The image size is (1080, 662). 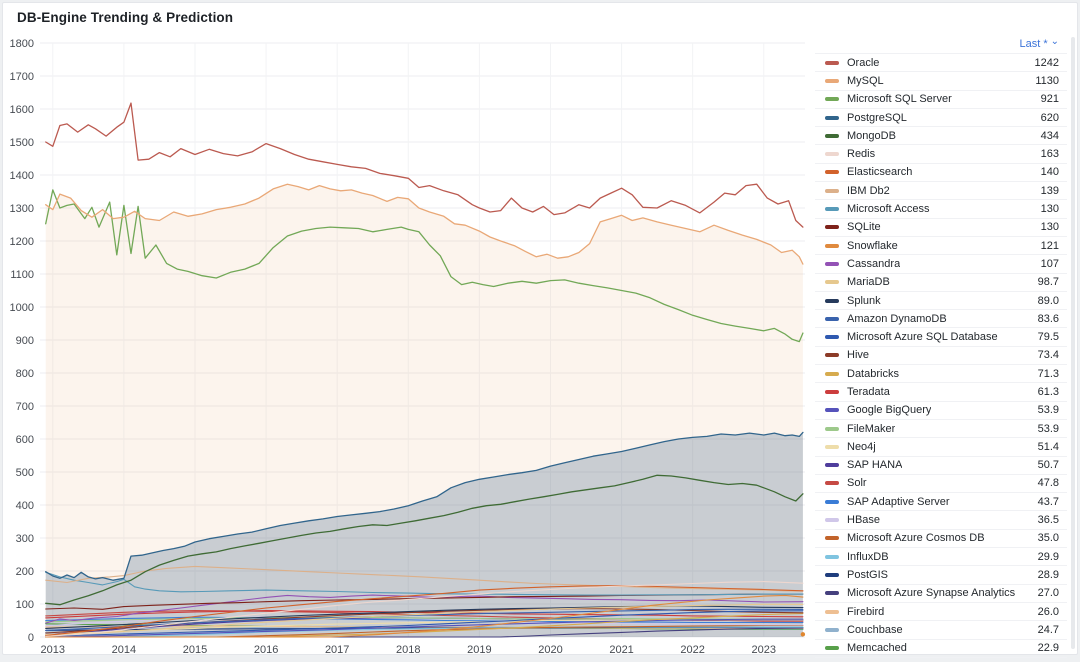 What do you see at coordinates (941, 556) in the screenshot?
I see `legend-row: InfluxDB 29.9` at bounding box center [941, 556].